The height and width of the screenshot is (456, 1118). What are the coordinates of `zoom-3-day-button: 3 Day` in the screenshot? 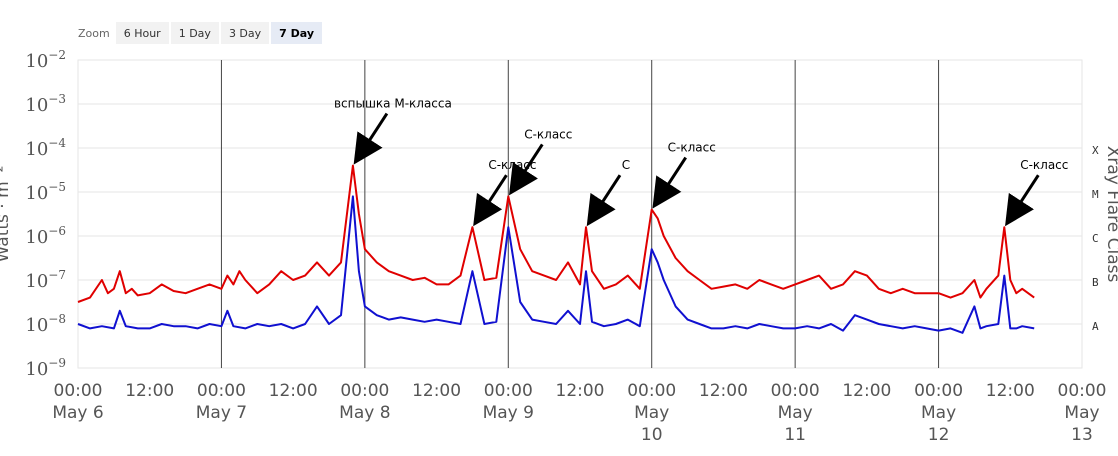 It's located at (245, 33).